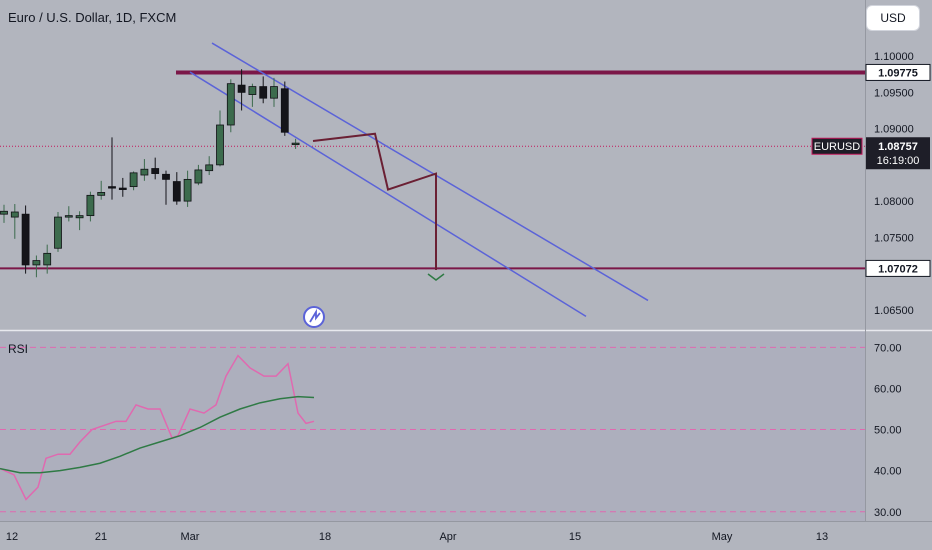 The height and width of the screenshot is (550, 932). I want to click on current-price-label: 1.08757, so click(898, 147).